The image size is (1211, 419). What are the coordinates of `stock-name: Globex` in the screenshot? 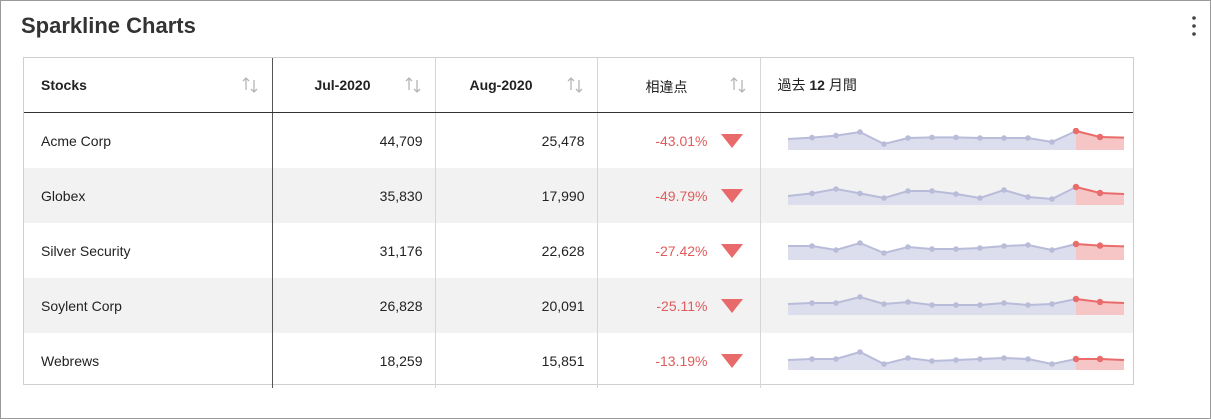 It's located at (63, 195).